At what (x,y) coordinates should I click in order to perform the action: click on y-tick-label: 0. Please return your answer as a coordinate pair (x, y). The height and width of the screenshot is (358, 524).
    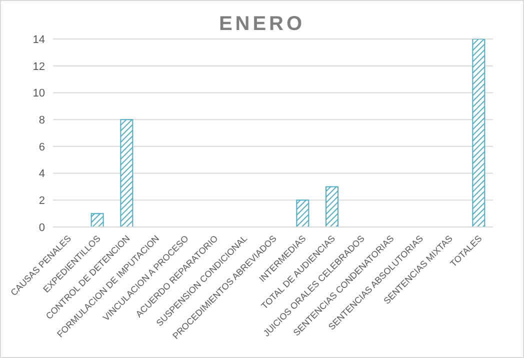
    Looking at the image, I should click on (41, 228).